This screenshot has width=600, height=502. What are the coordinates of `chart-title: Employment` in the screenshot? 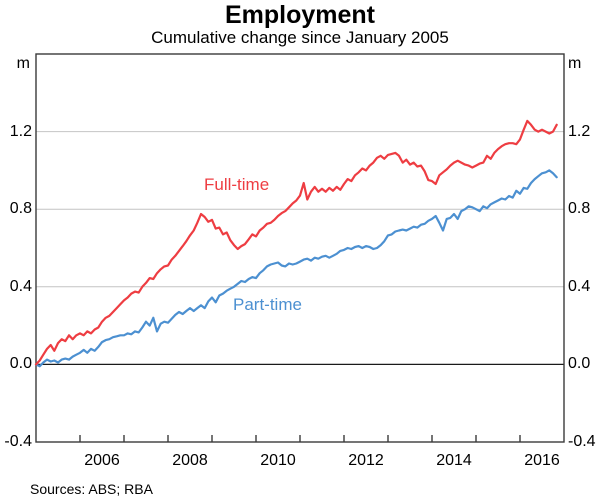 It's located at (300, 15).